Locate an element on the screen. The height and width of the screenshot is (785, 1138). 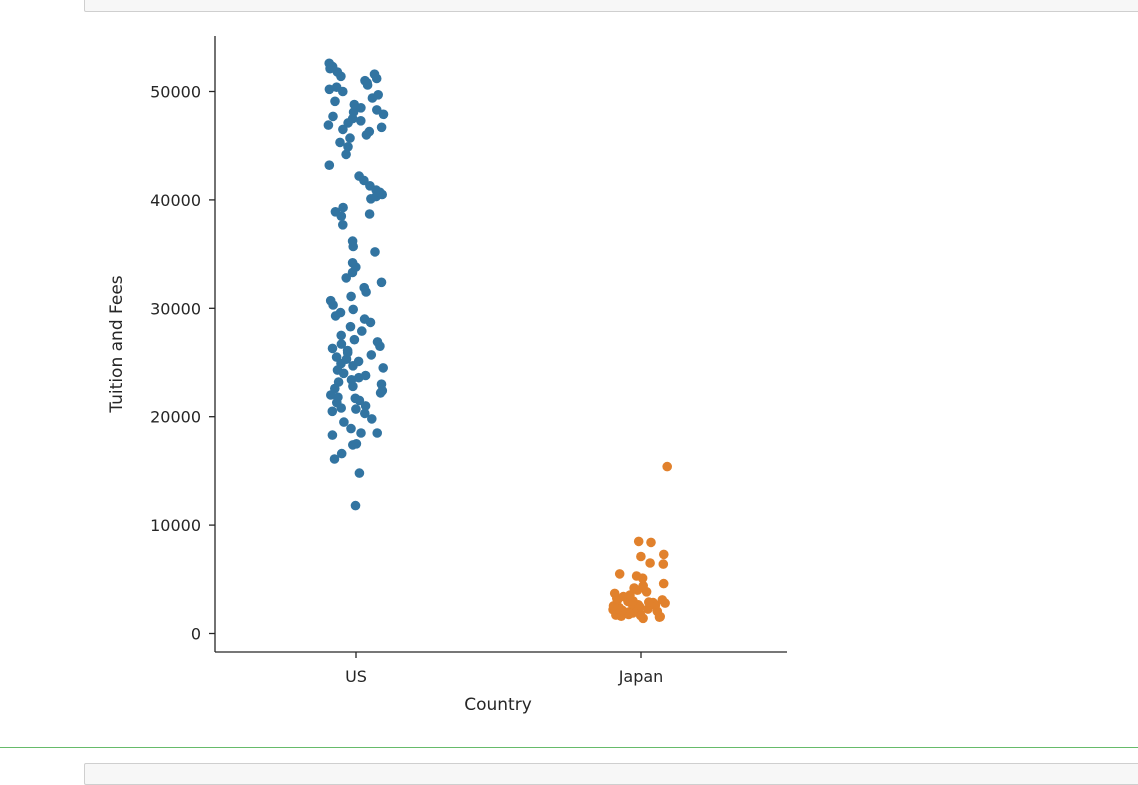
selected-cell-indicator is located at coordinates (569, 747).